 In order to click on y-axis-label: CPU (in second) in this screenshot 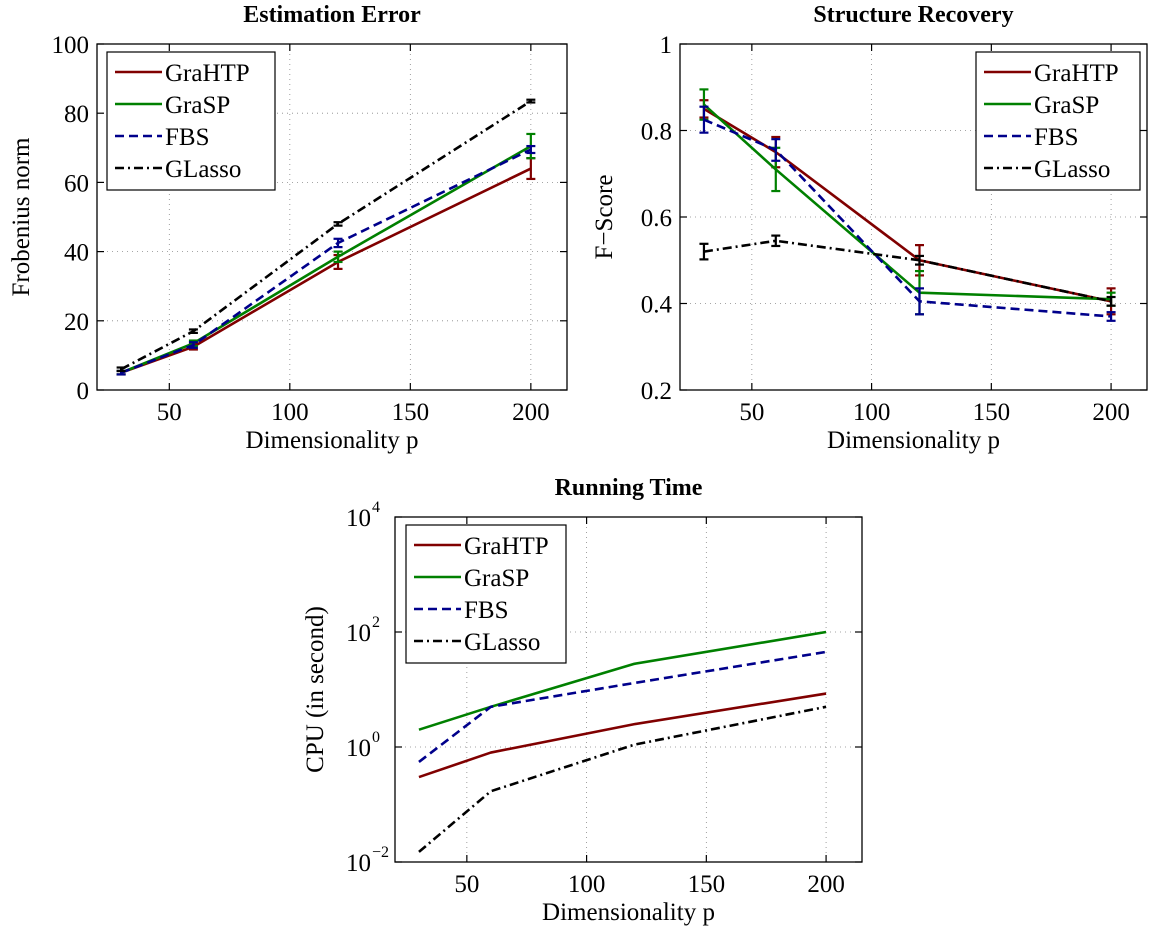, I will do `click(315, 689)`.